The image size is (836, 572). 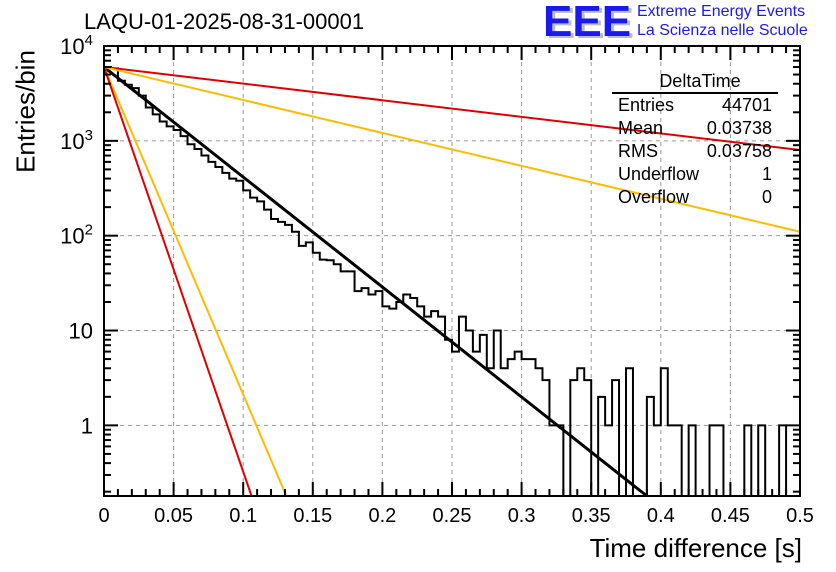 I want to click on x-tick-labels: 0 0.05 0.1 0.15 0.2 0.25 0.3 0.35 0.4 0.45 0.5, so click(x=455, y=516).